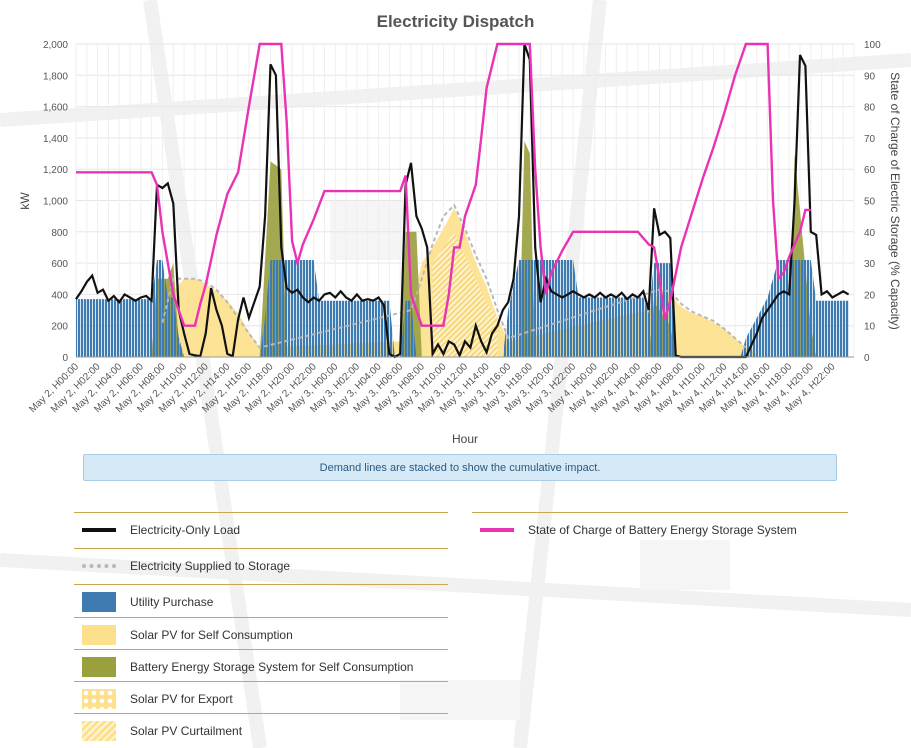  I want to click on line-storage, so click(454, 276).